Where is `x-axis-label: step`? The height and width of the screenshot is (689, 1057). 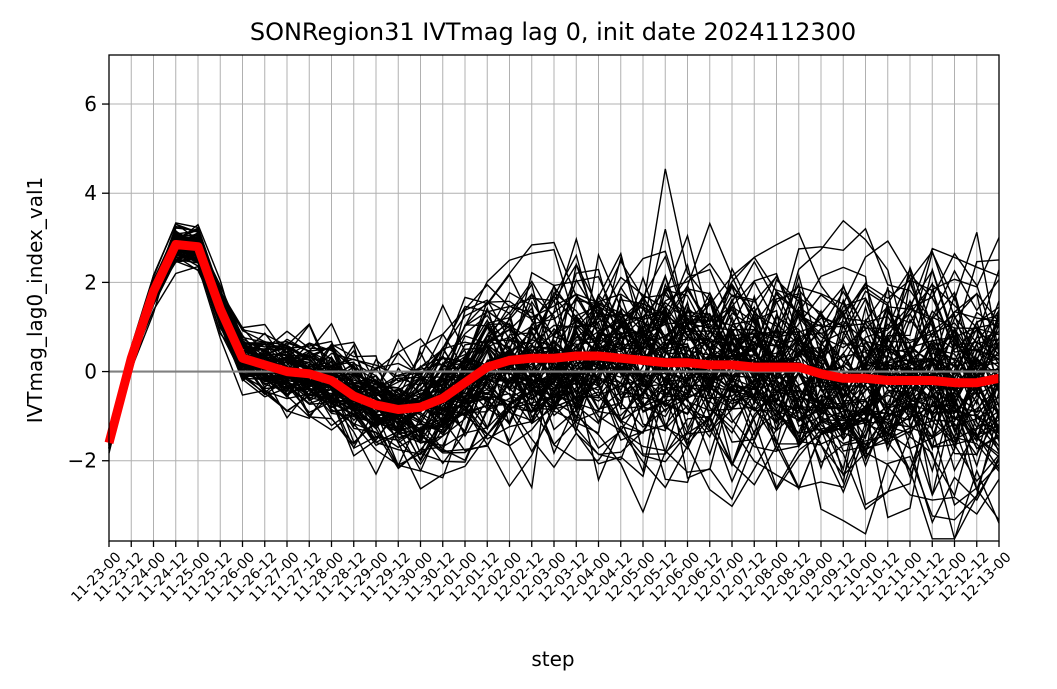 x-axis-label: step is located at coordinates (552, 659).